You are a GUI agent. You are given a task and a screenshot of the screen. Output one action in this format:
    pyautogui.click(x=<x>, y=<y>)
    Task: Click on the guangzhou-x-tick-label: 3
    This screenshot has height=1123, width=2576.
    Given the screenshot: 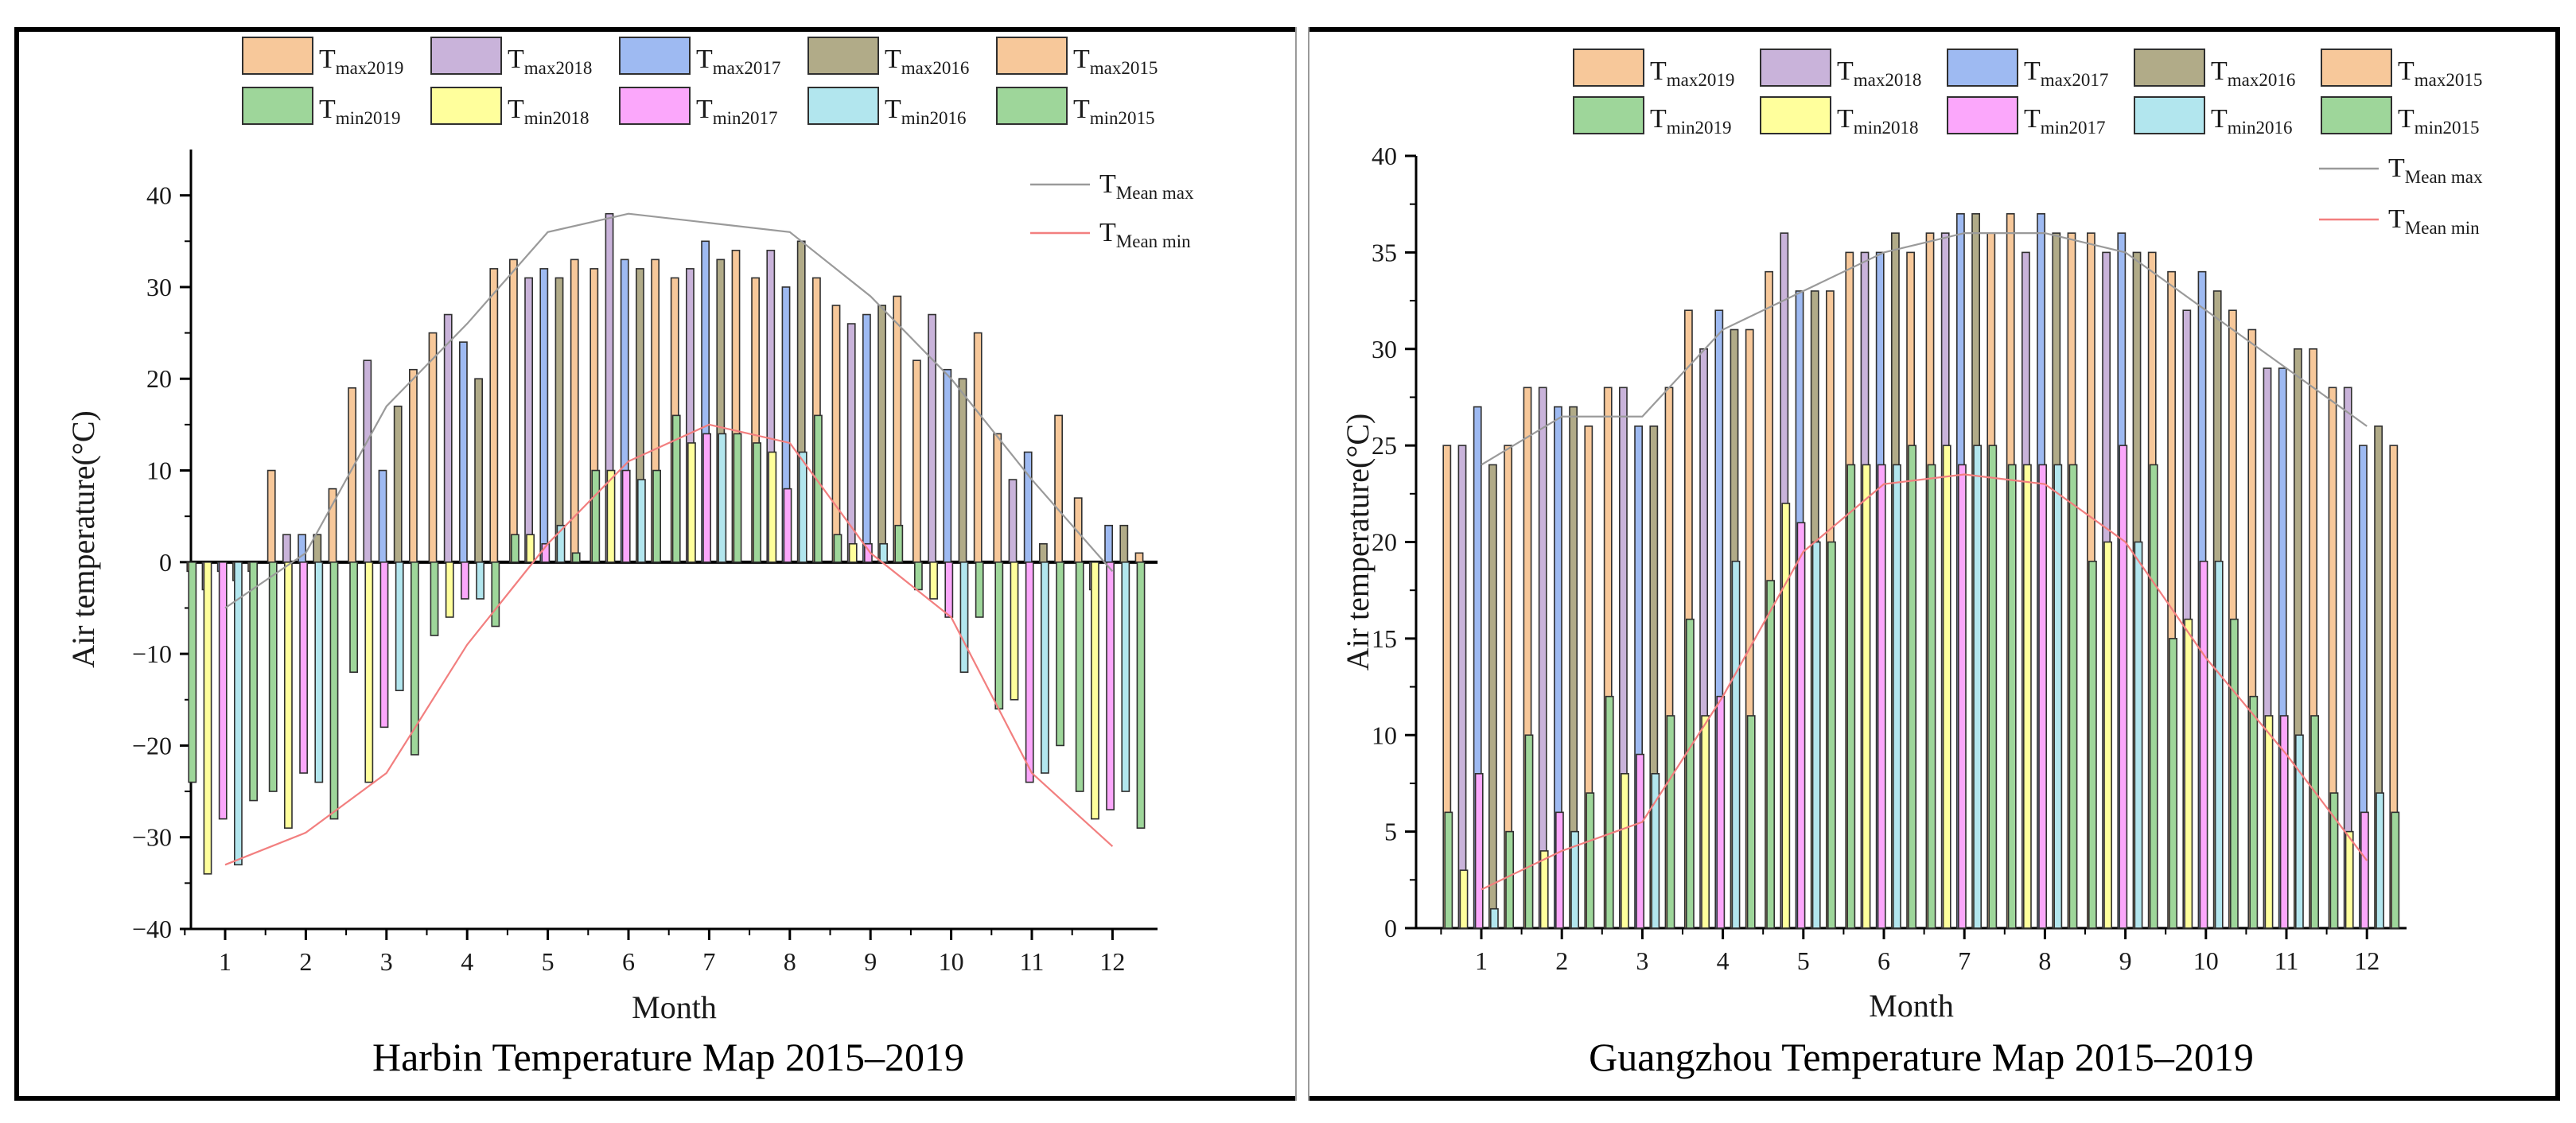 What is the action you would take?
    pyautogui.click(x=1642, y=961)
    